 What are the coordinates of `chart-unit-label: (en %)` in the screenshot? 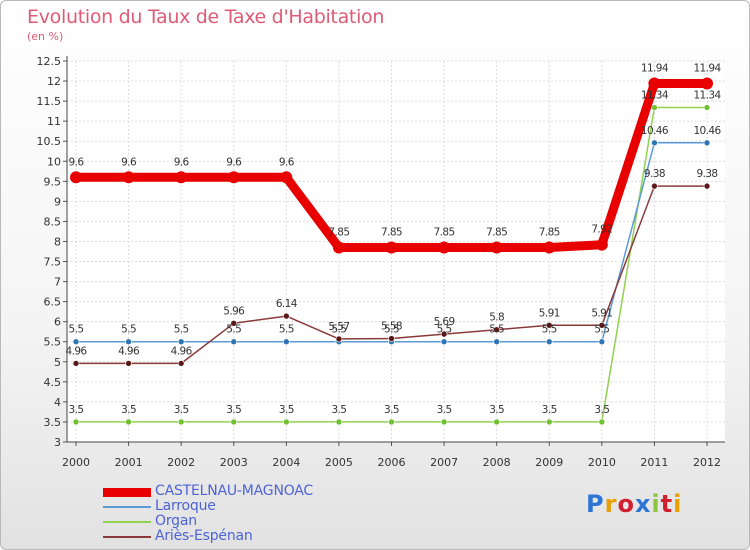 It's located at (45, 36).